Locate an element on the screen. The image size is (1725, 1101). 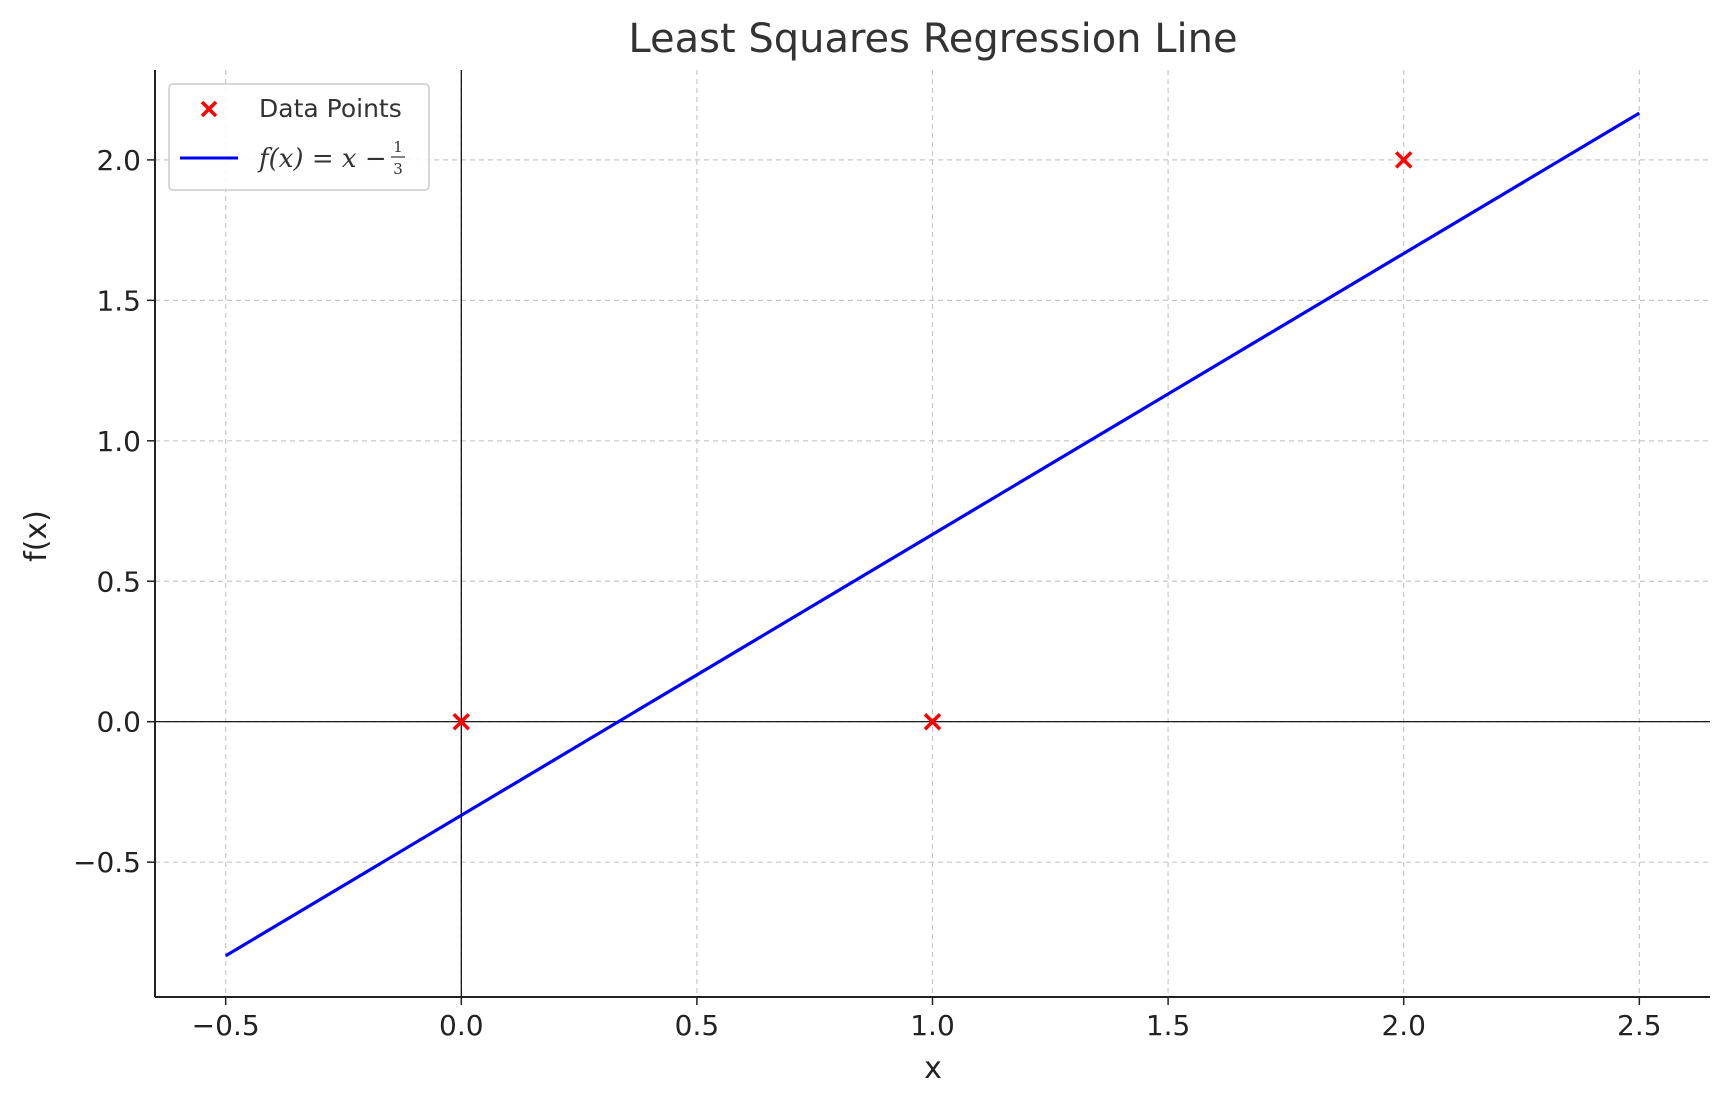
legend: Data Points f(x) = x − 1 3 is located at coordinates (299, 137).